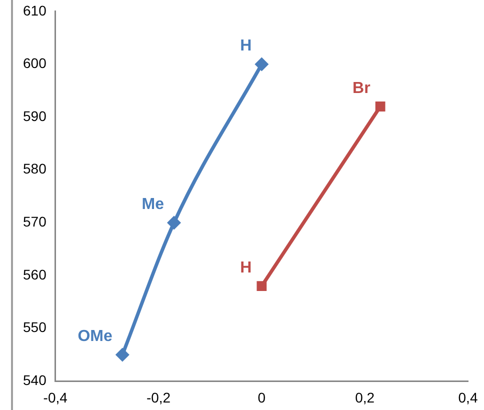 This screenshot has height=410, width=484. I want to click on annotation: OMe, so click(95, 337).